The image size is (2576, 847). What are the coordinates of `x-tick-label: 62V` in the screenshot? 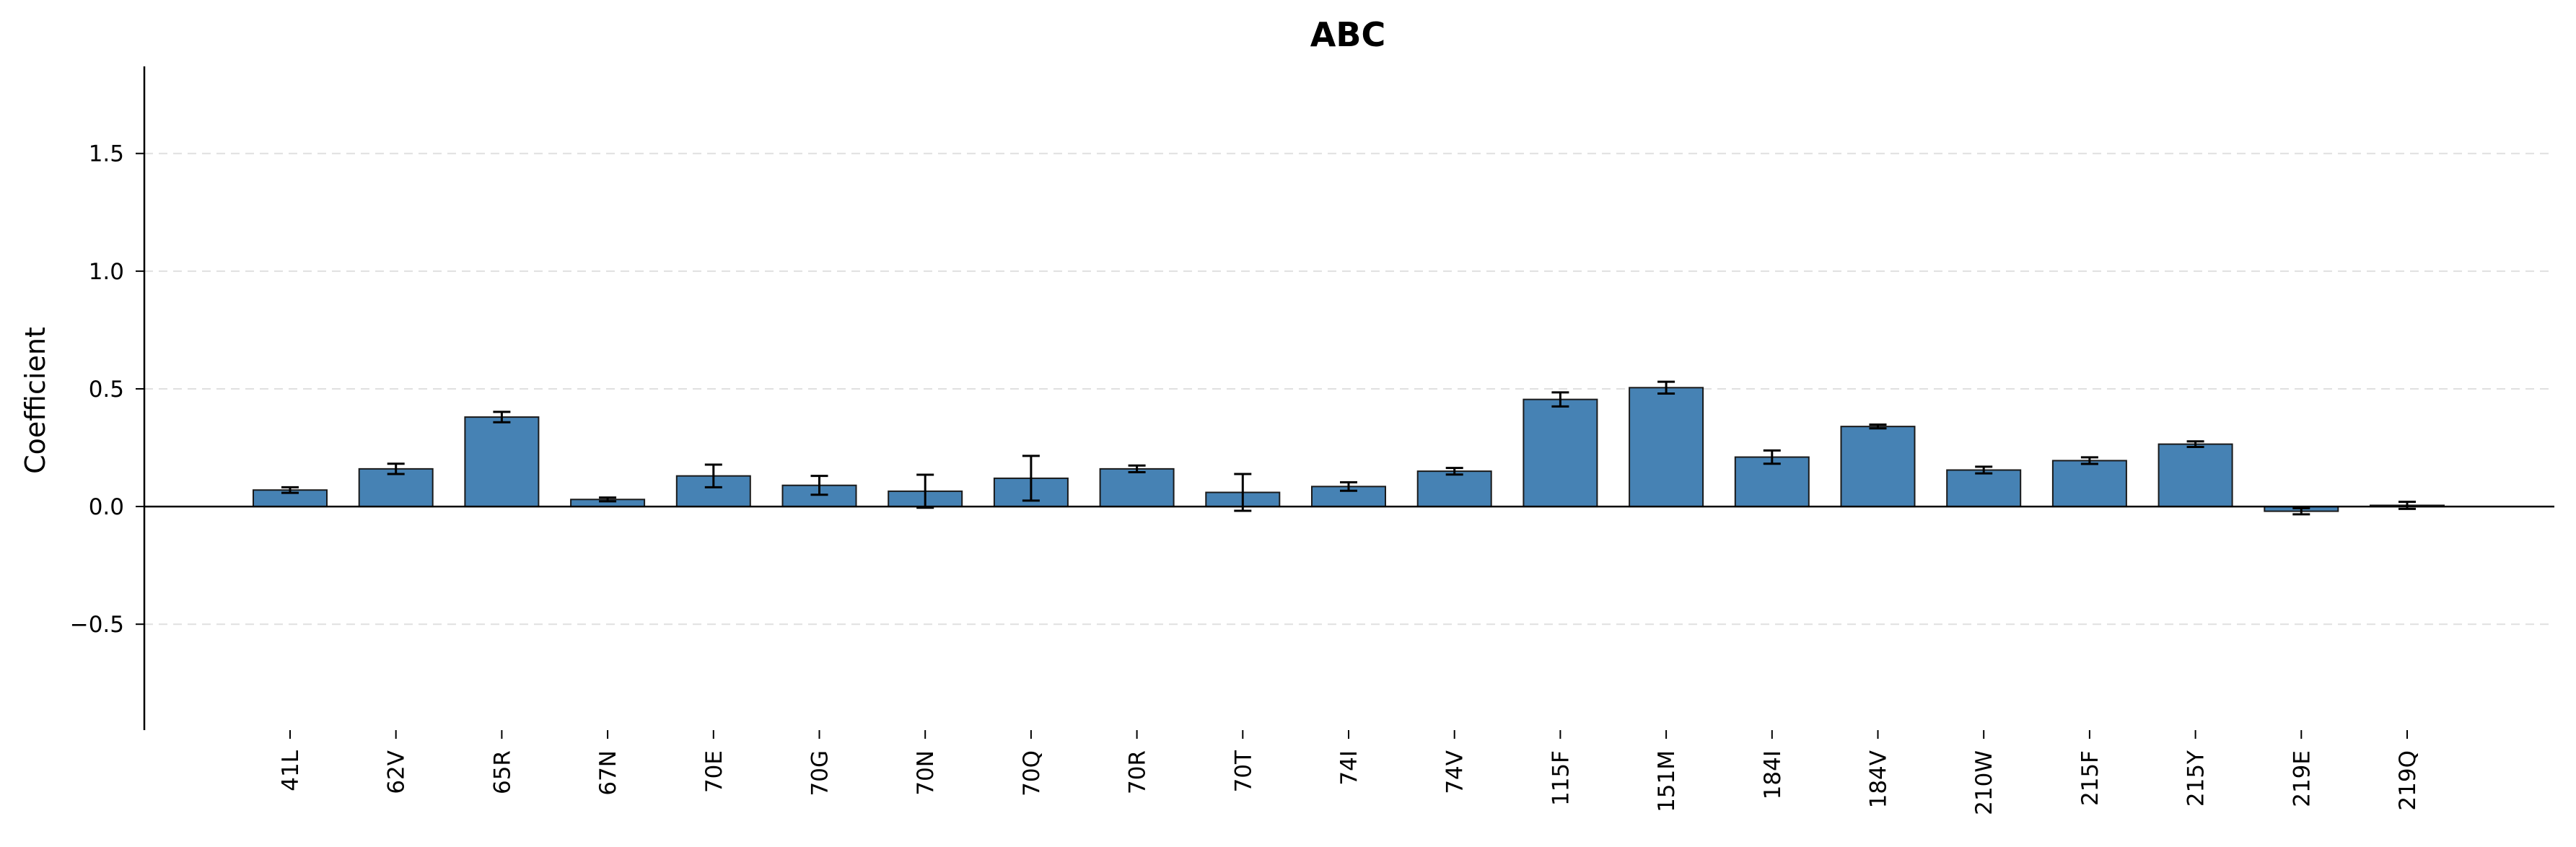 It's located at (397, 772).